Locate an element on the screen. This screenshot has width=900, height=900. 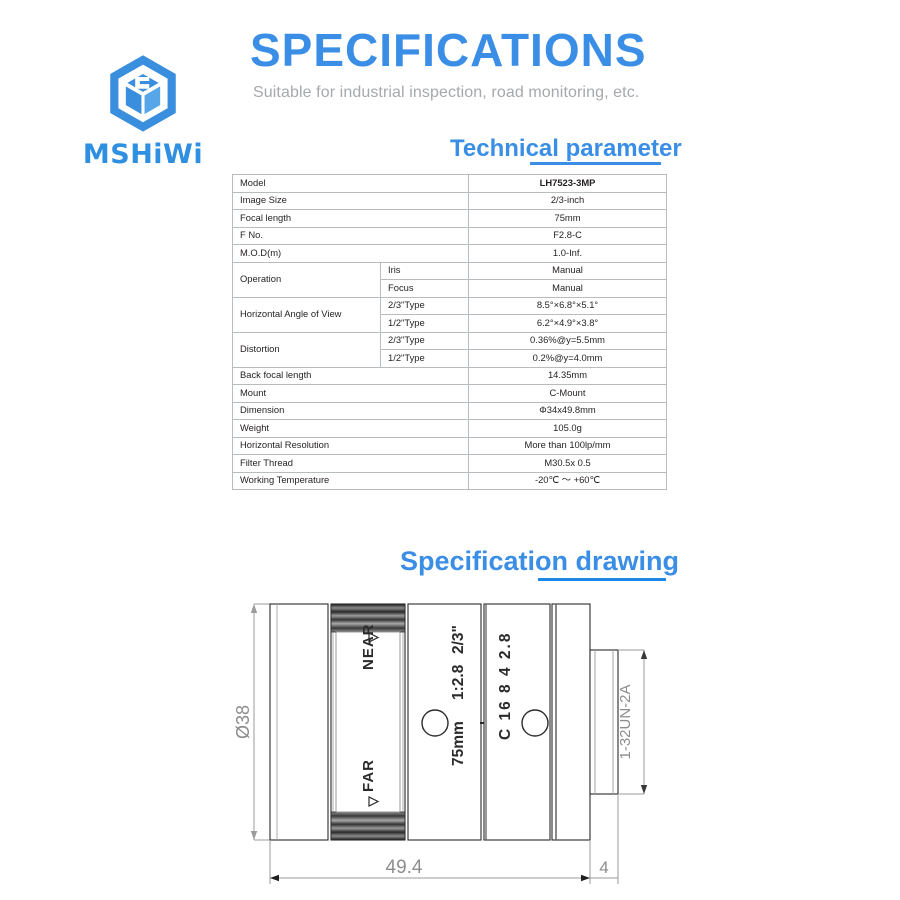
table-cell-value: 6.2°×4.9°×3.8° is located at coordinates (568, 323).